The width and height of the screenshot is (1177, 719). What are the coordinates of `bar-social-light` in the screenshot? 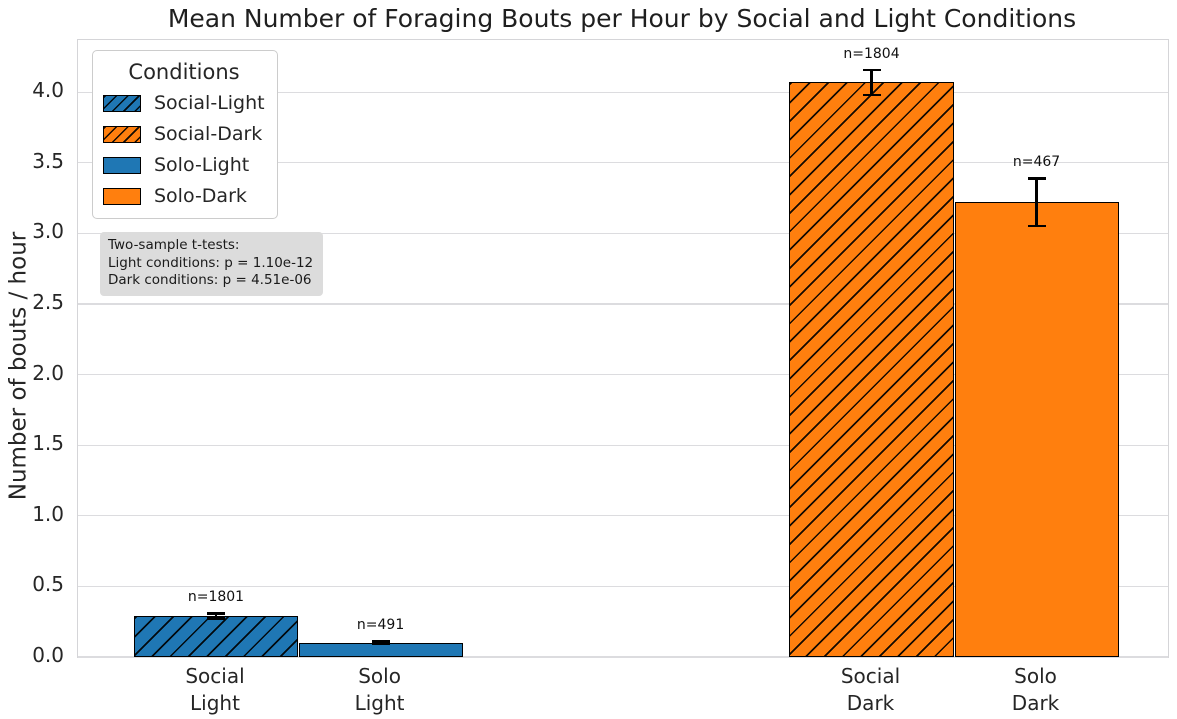 It's located at (215, 636).